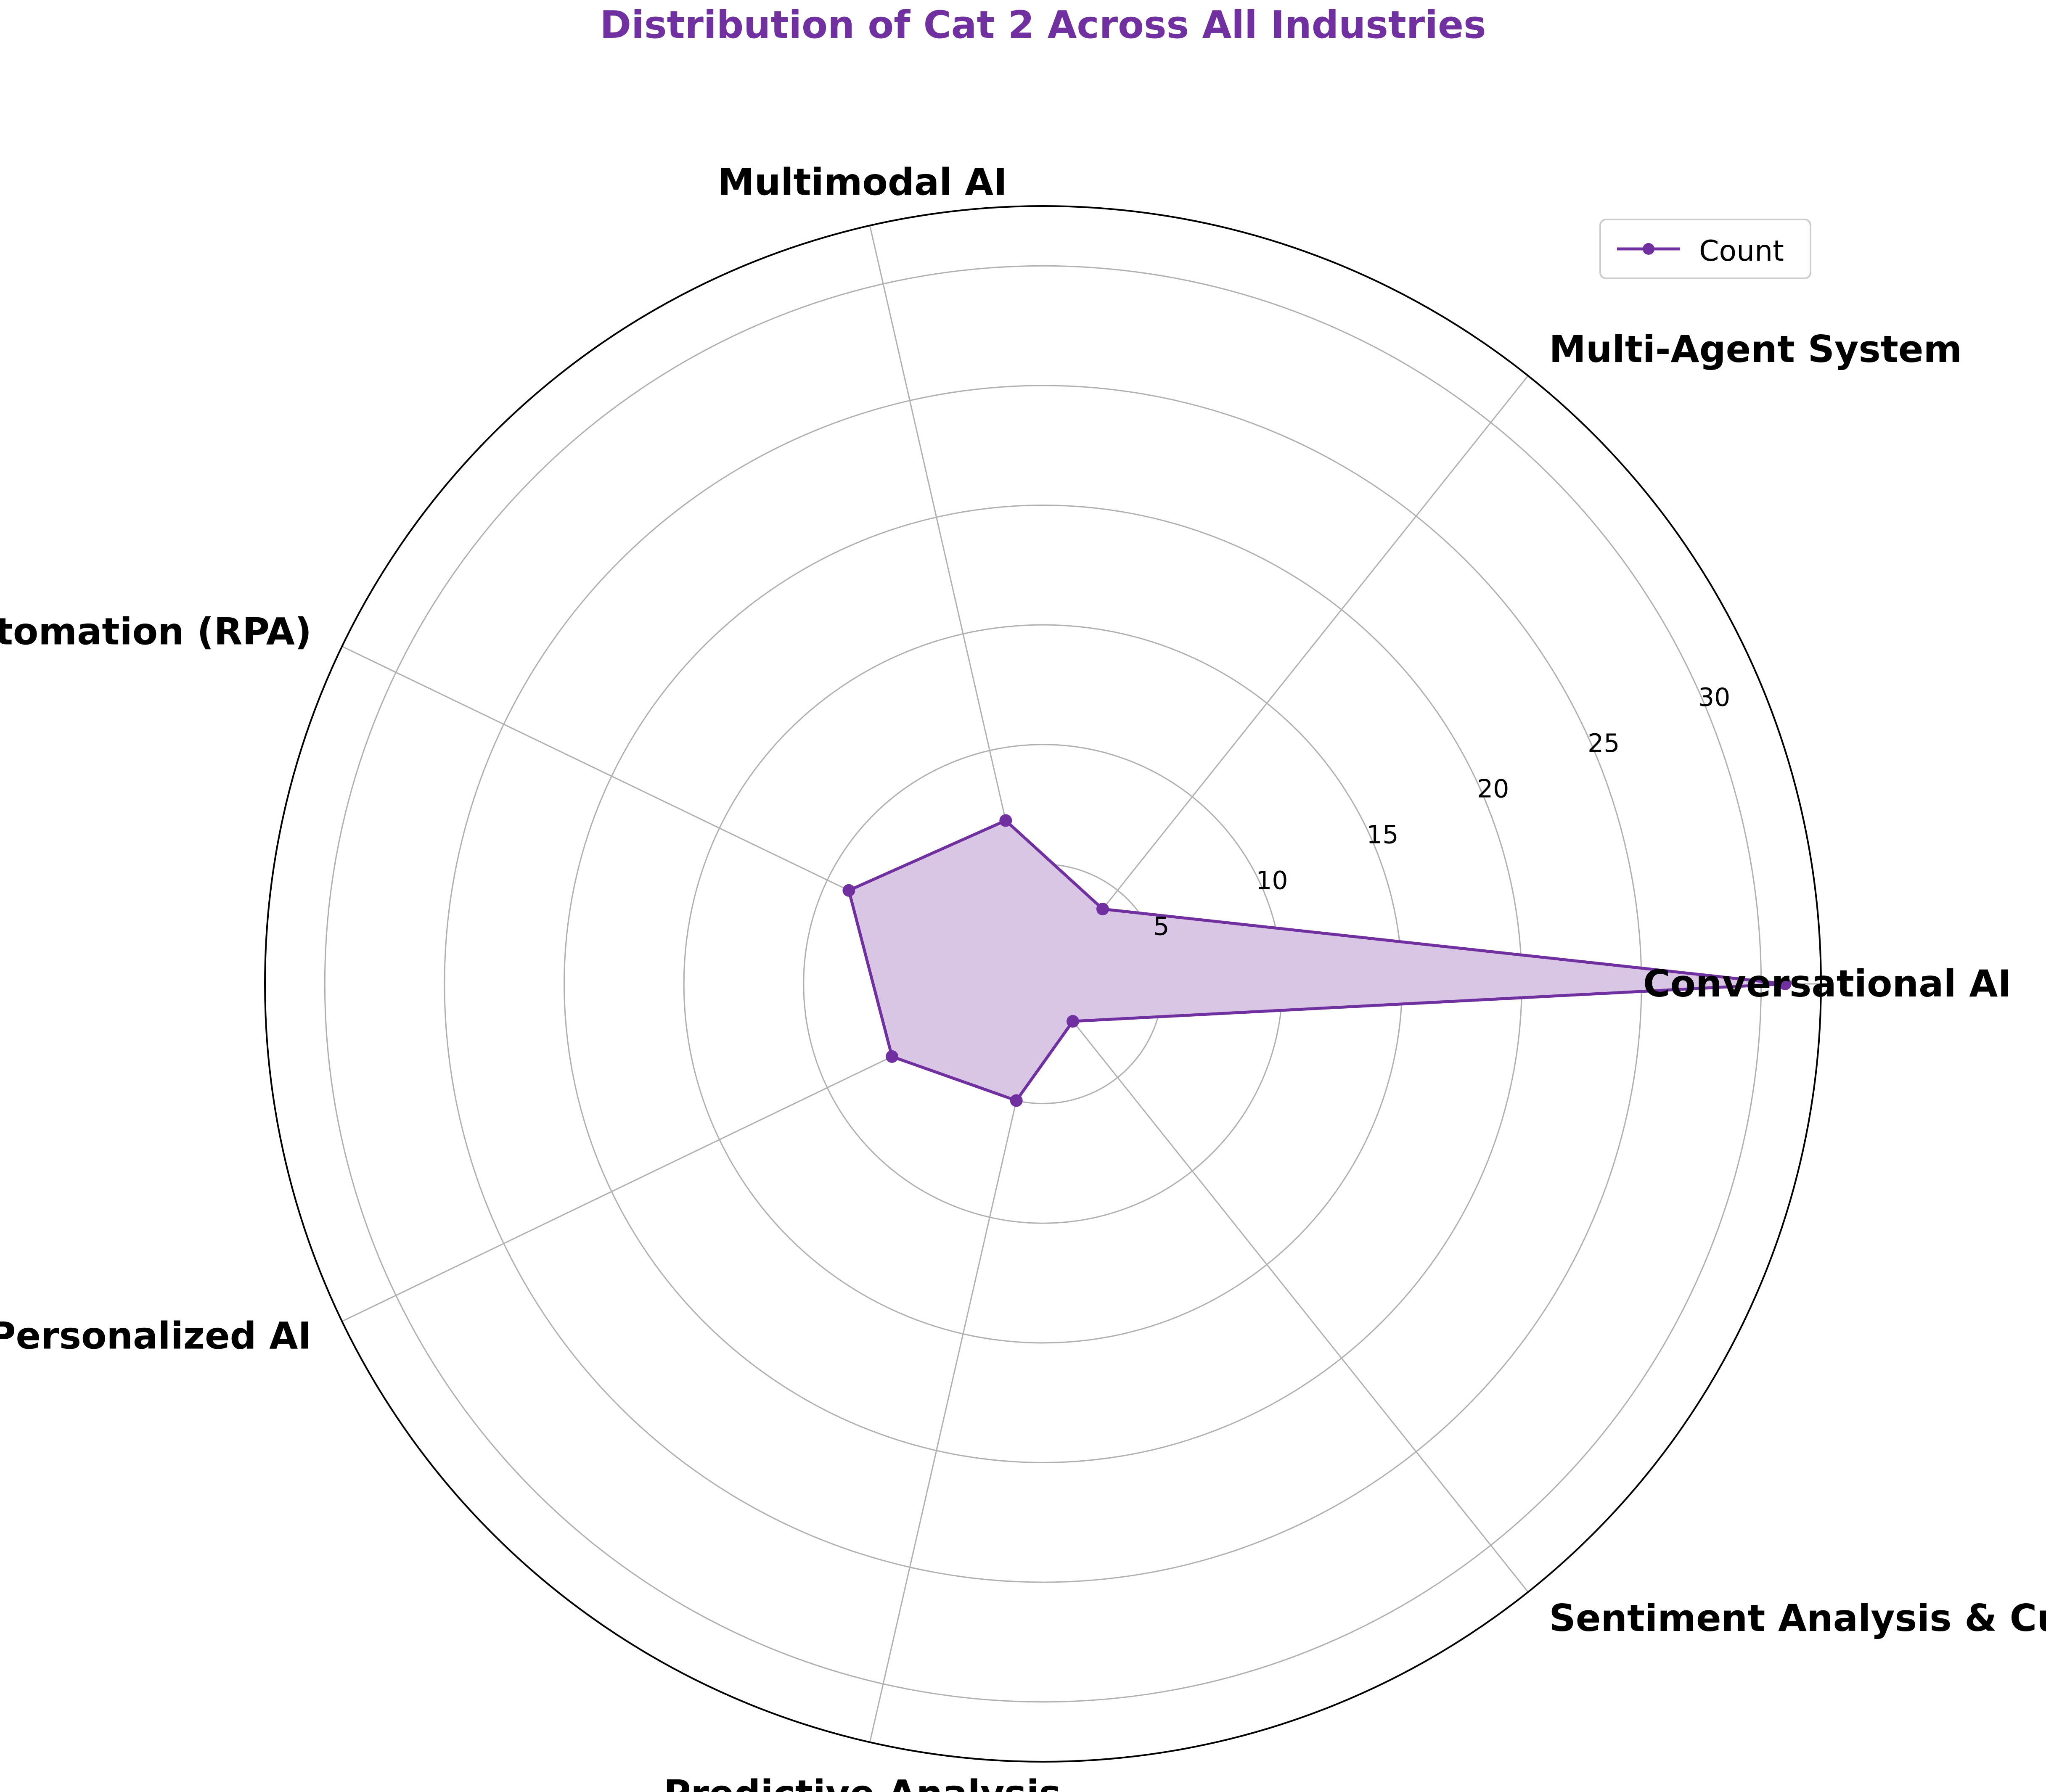 The width and height of the screenshot is (2046, 1792). What do you see at coordinates (1493, 789) in the screenshot?
I see `tick-label-20: 20` at bounding box center [1493, 789].